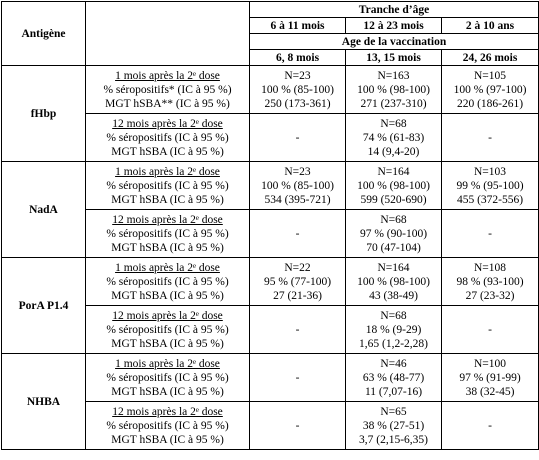 The image size is (539, 460). I want to click on value-cell: N=23 100 % (85-100) 250 (173-361), so click(297, 89).